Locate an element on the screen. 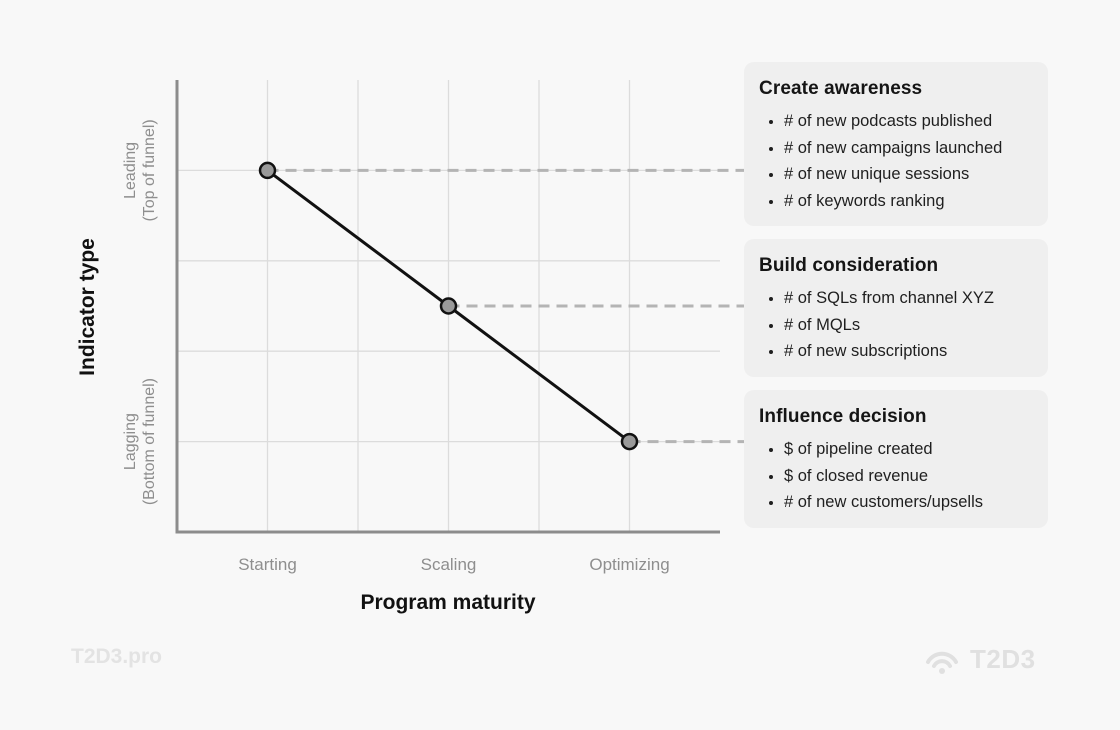 The image size is (1120, 730). y-tick-label-line: Lagging is located at coordinates (130, 441).